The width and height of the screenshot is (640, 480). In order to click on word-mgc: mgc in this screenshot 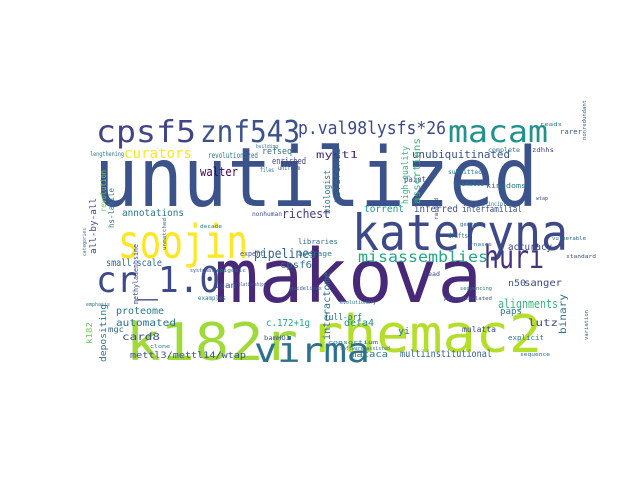, I will do `click(116, 329)`.